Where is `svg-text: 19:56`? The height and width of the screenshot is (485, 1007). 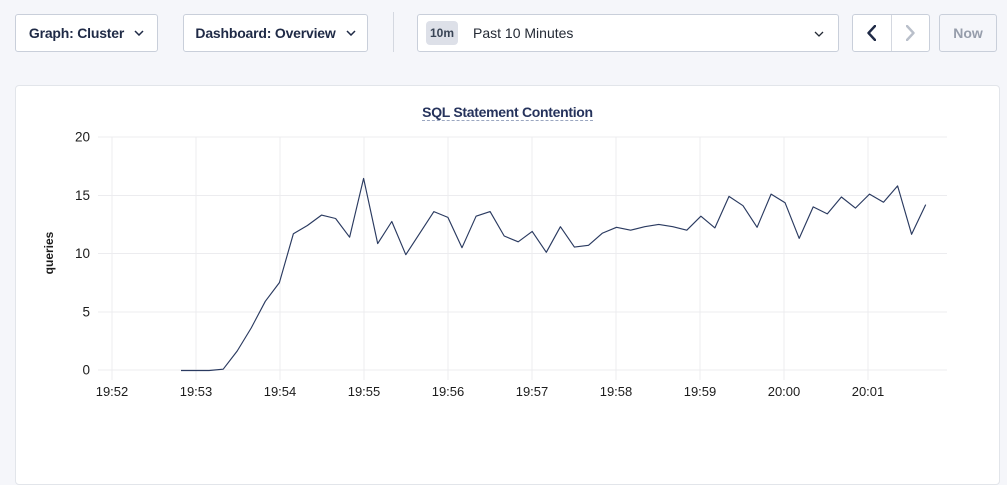
svg-text: 19:56 is located at coordinates (448, 391).